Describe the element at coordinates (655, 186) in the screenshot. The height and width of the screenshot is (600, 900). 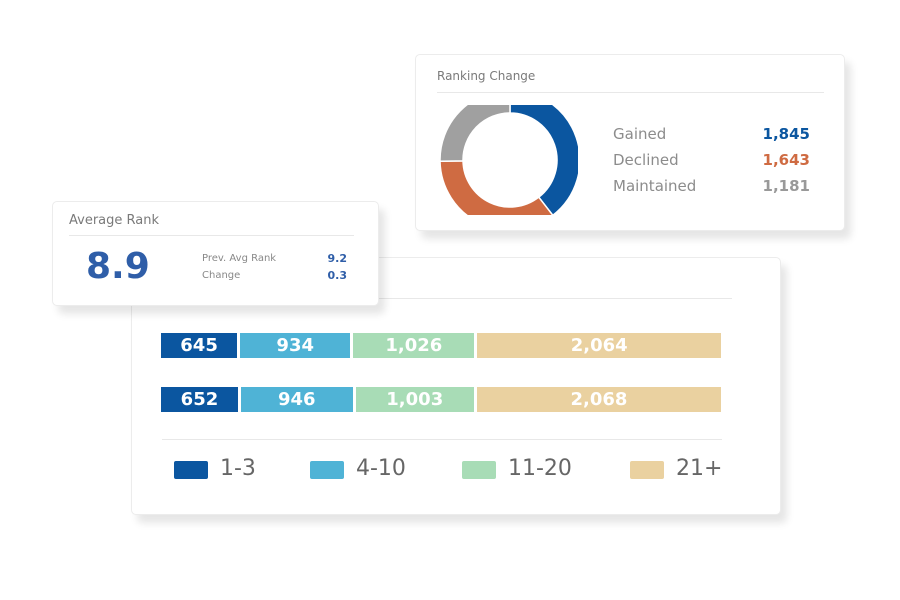
I see `maintained-label: Maintained` at that location.